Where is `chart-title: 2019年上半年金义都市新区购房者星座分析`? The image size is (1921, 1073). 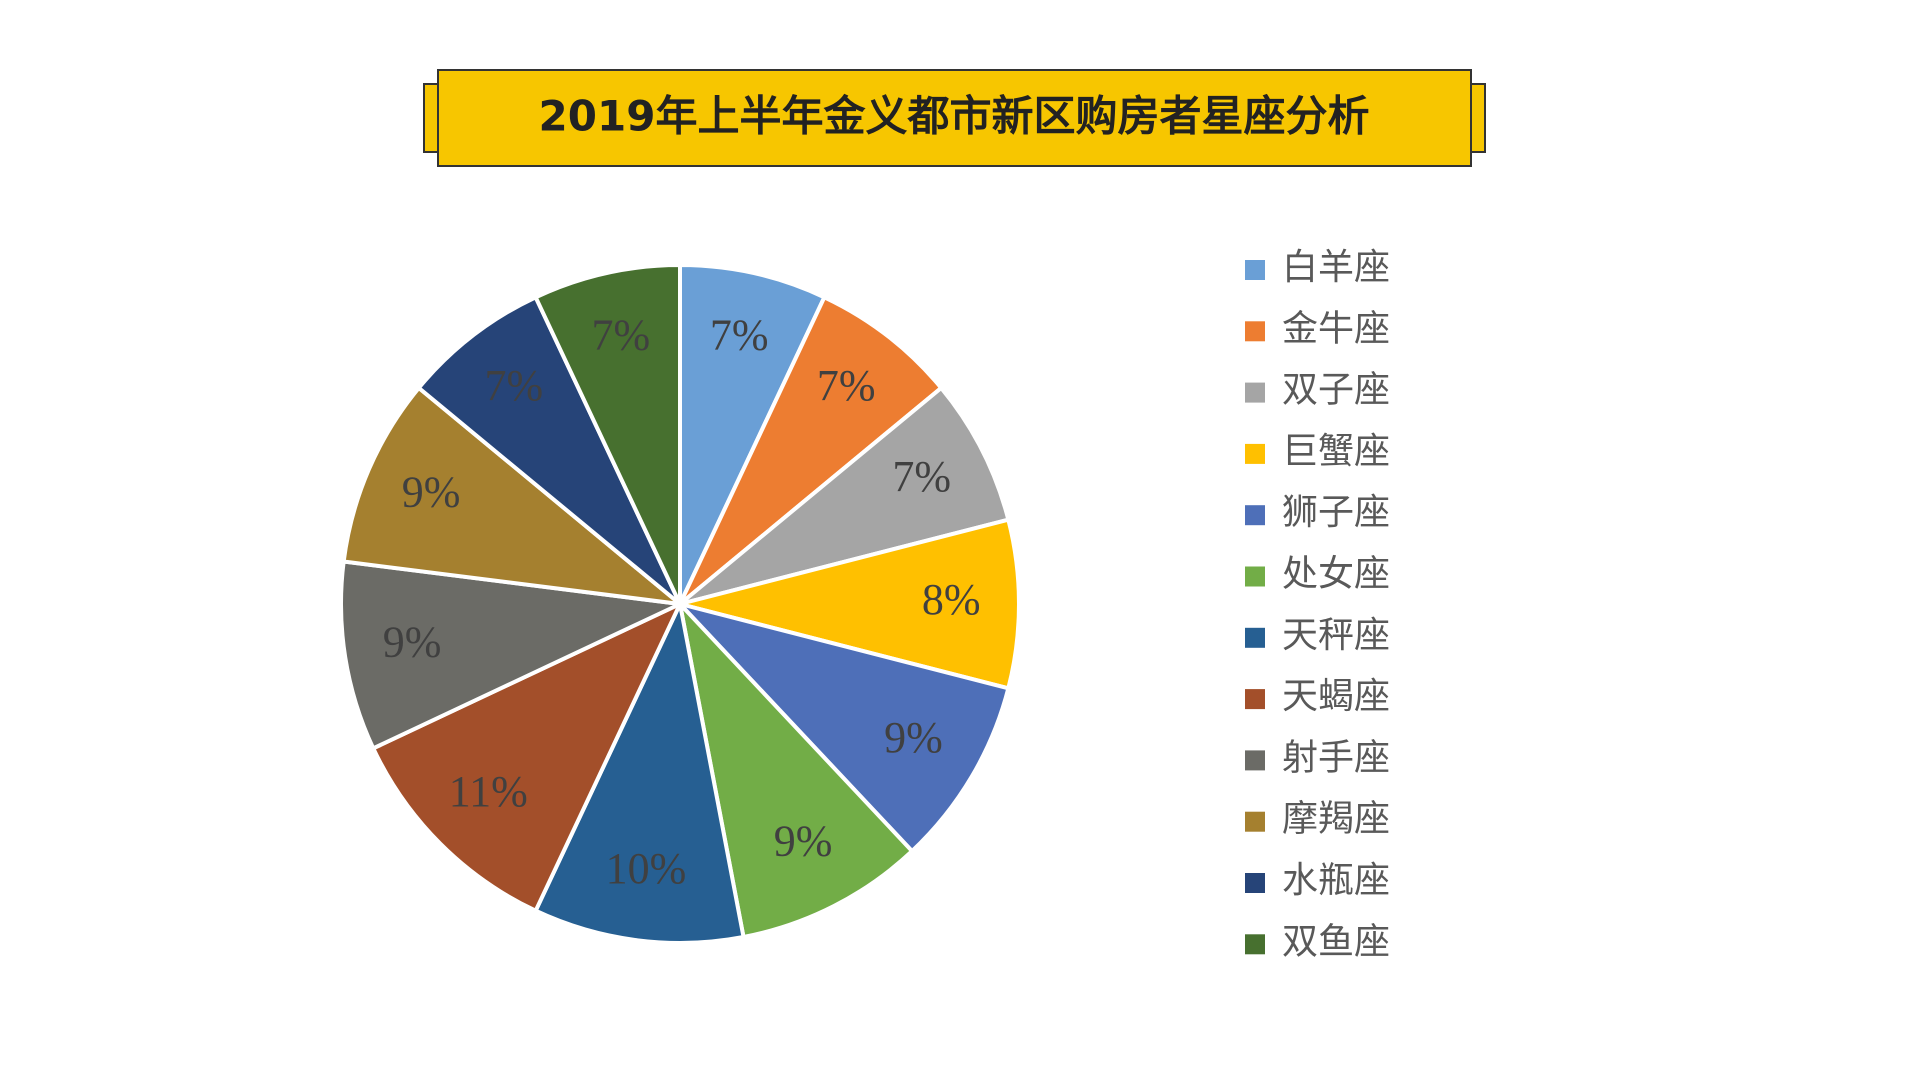
chart-title: 2019年上半年金义都市新区购房者星座分析 is located at coordinates (954, 116).